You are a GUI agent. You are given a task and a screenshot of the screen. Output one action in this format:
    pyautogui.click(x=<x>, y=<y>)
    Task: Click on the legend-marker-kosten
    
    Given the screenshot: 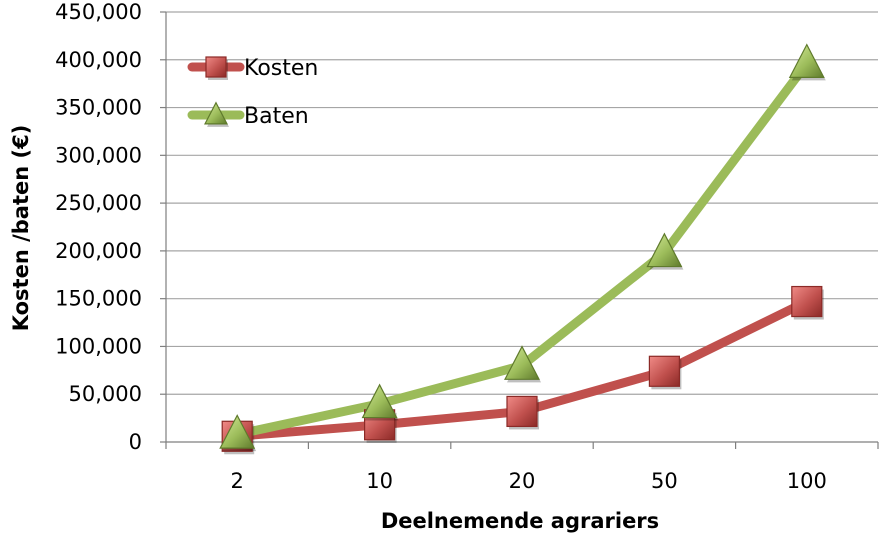 What is the action you would take?
    pyautogui.click(x=216, y=68)
    